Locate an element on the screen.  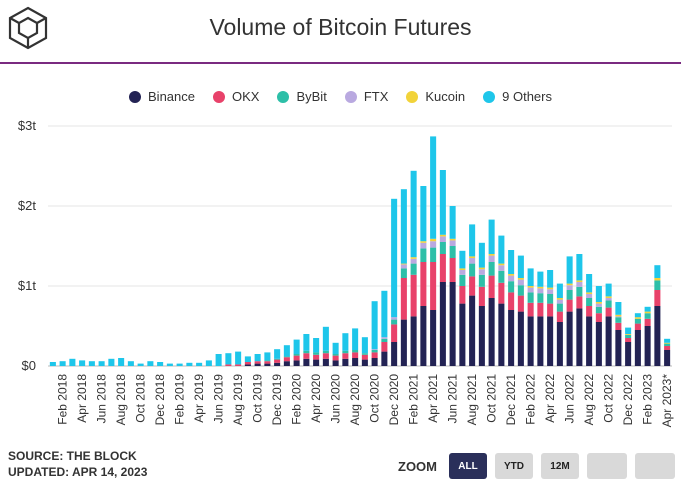
x-tick-label: Apr 2019 is located at coordinates (199, 398).